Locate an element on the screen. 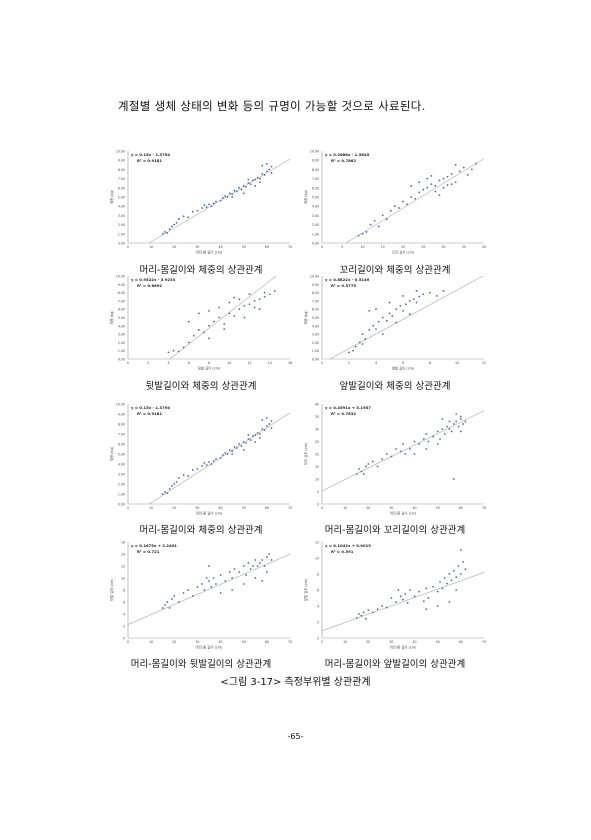 This screenshot has width=591, height=840. x-tick-label: 4 is located at coordinates (168, 363).